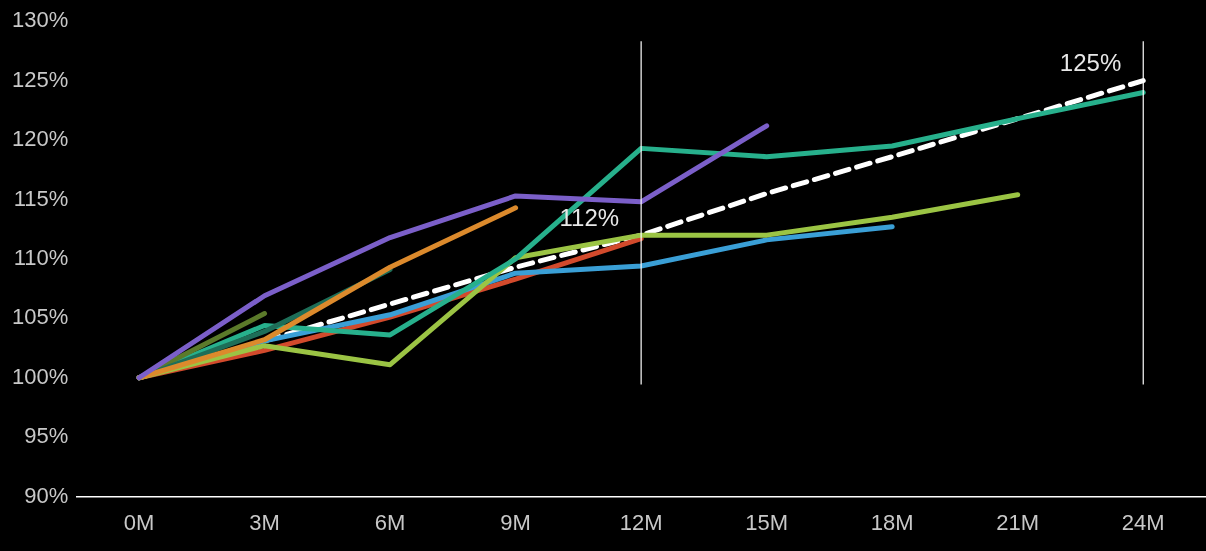 Image resolution: width=1206 pixels, height=551 pixels. What do you see at coordinates (40, 376) in the screenshot?
I see `y-tick-label: 100%` at bounding box center [40, 376].